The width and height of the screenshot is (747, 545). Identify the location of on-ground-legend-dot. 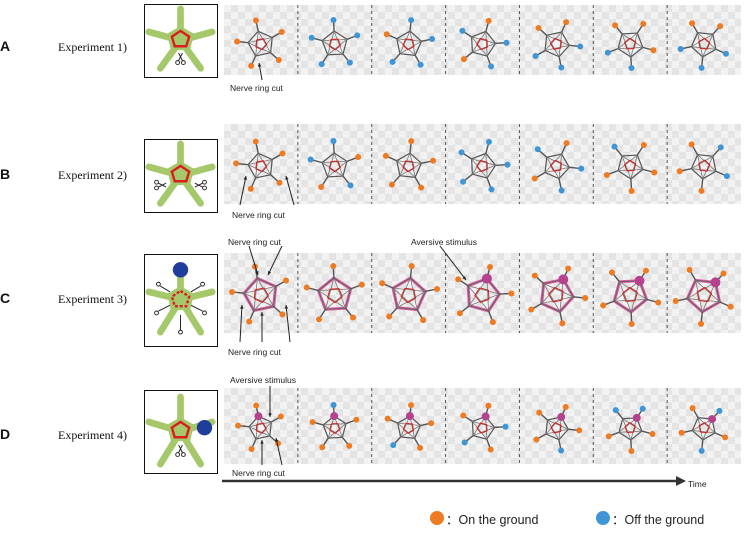
(437, 518).